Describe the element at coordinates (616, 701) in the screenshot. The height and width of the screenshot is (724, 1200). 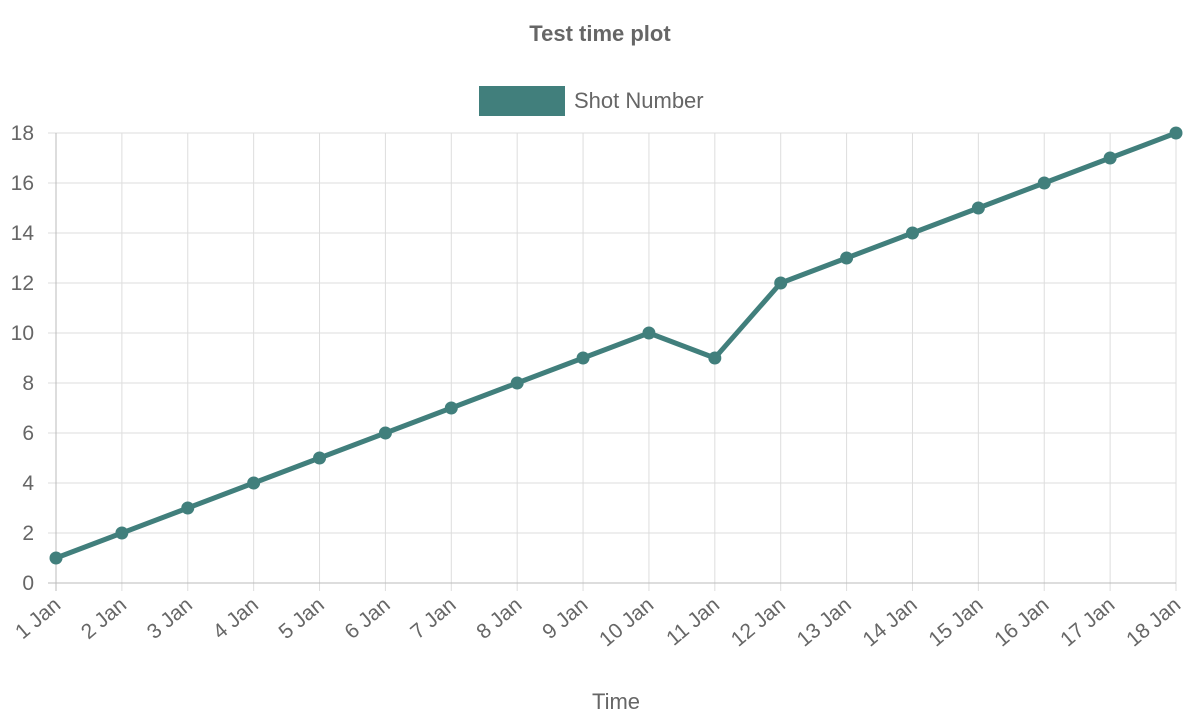
I see `x-axis-title: Time` at that location.